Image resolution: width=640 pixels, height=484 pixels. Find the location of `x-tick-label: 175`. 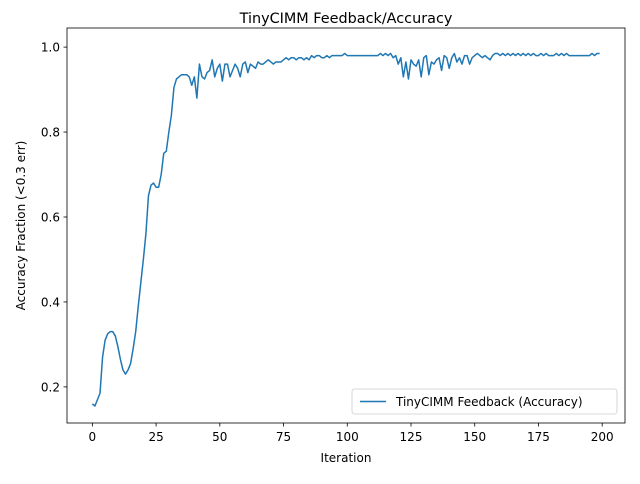

x-tick-label: 175 is located at coordinates (538, 437).